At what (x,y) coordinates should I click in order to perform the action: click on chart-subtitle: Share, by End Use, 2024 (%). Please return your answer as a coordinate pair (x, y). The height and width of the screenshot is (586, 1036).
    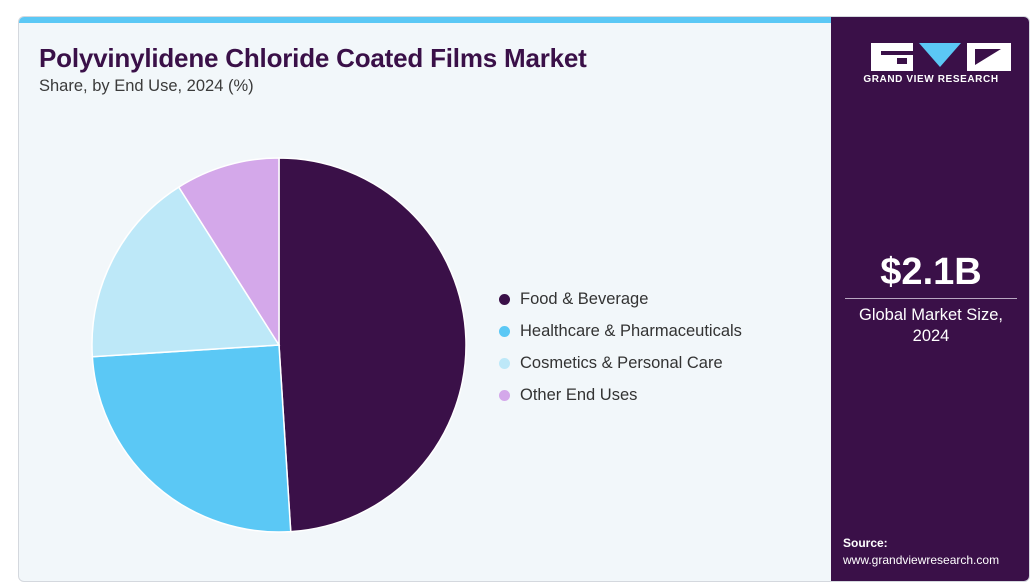
    Looking at the image, I should click on (146, 86).